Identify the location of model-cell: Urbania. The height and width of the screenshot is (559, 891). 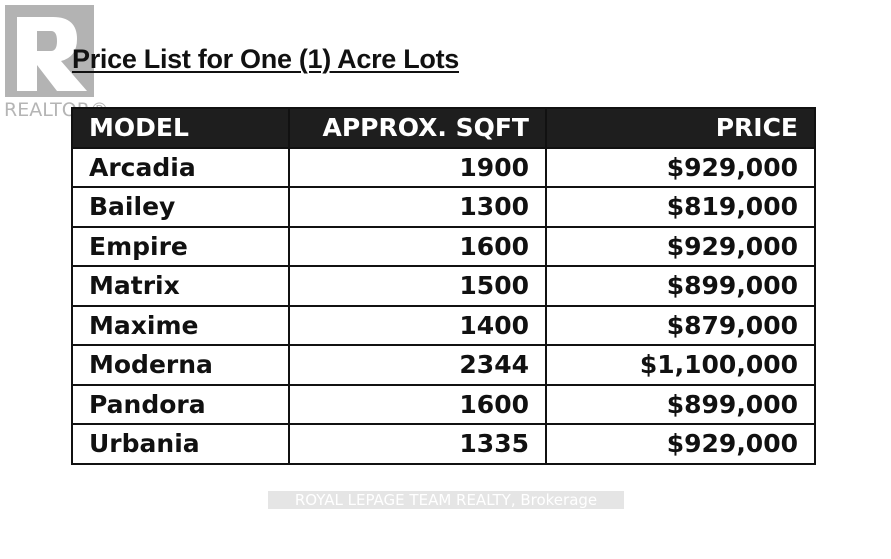
(180, 444).